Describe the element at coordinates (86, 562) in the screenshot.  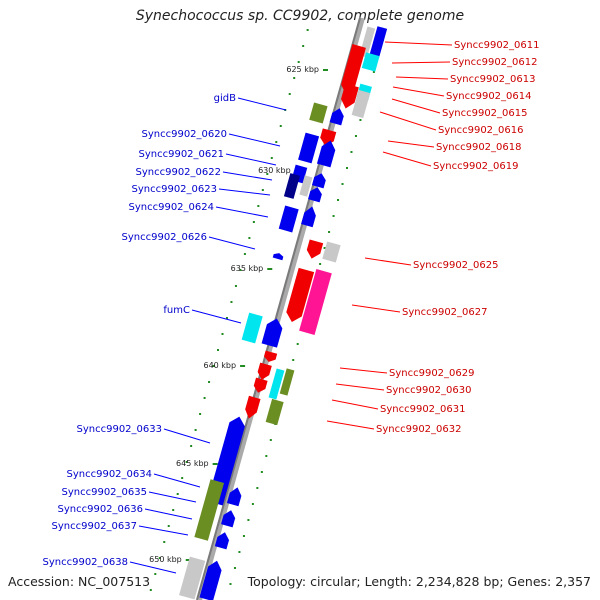
I see `gene-label-left: Syncc9902_0638` at that location.